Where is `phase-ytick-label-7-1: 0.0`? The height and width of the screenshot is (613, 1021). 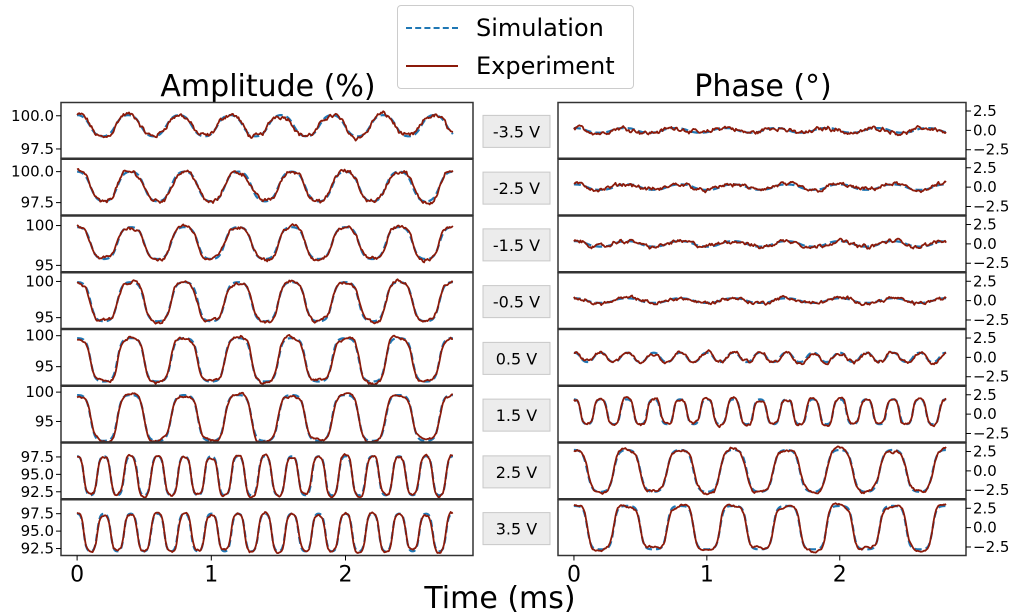 phase-ytick-label-7-1: 0.0 is located at coordinates (985, 471).